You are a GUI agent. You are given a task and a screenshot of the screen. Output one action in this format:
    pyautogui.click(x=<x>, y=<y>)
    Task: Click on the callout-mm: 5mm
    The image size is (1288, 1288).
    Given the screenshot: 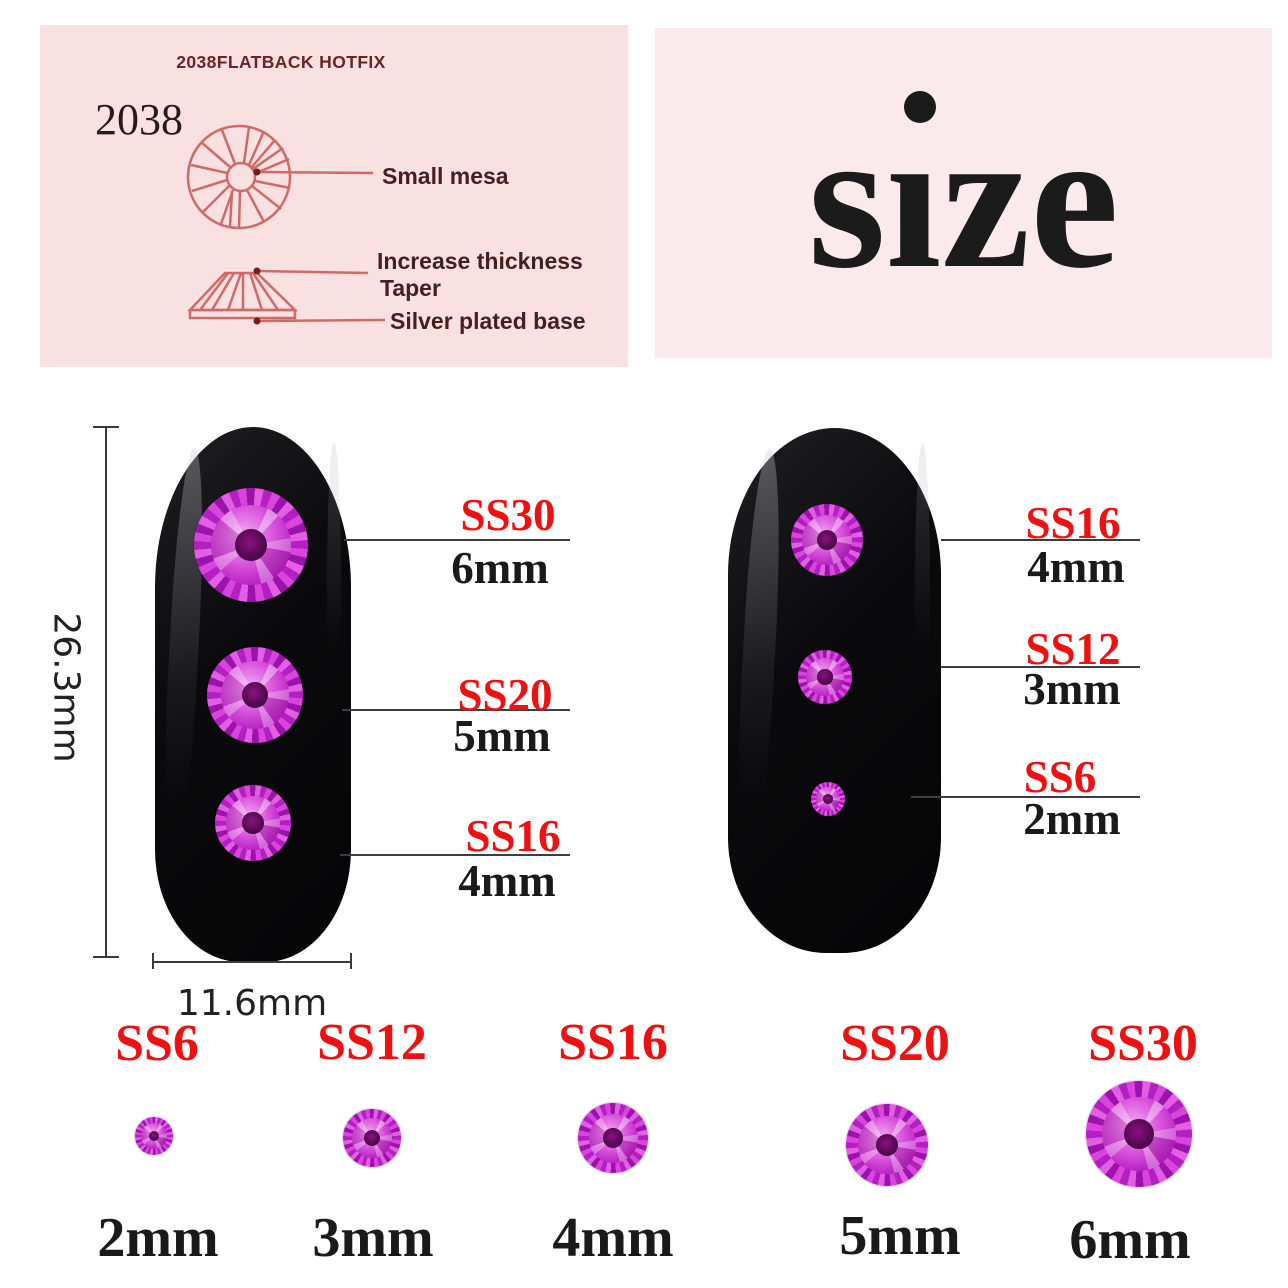 What is the action you would take?
    pyautogui.click(x=502, y=736)
    